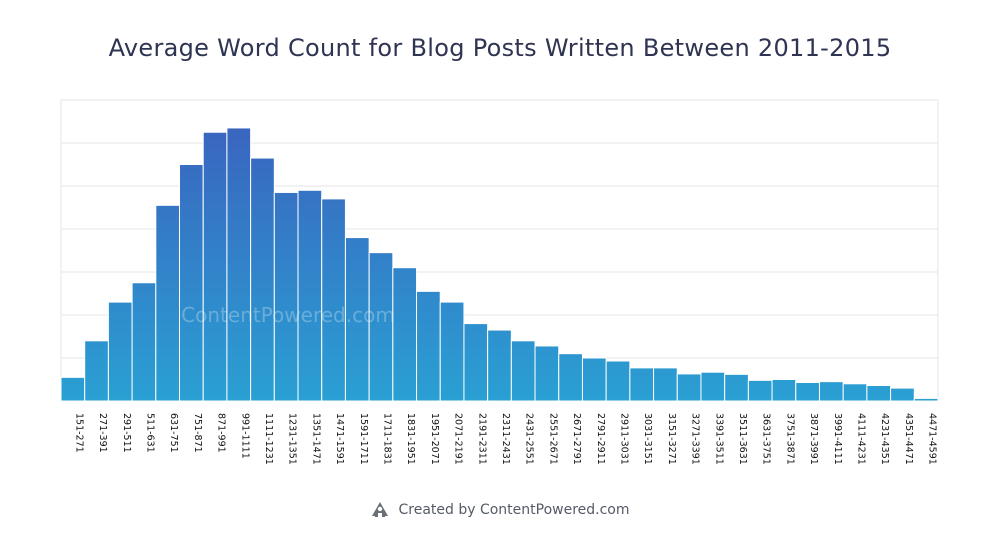  I want to click on x-tick-label: 3031-3151, so click(647, 439).